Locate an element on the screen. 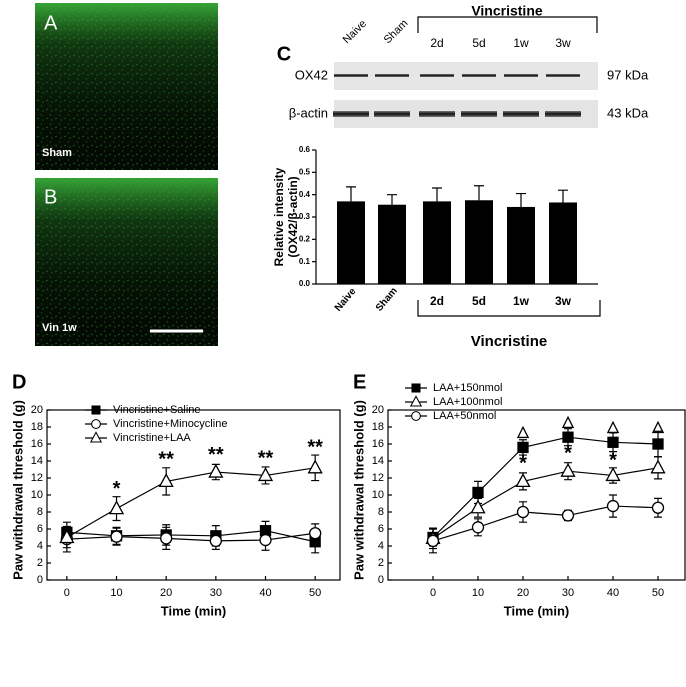 Image resolution: width=686 pixels, height=687 pixels. x-tick-label: Naive is located at coordinates (346, 300).